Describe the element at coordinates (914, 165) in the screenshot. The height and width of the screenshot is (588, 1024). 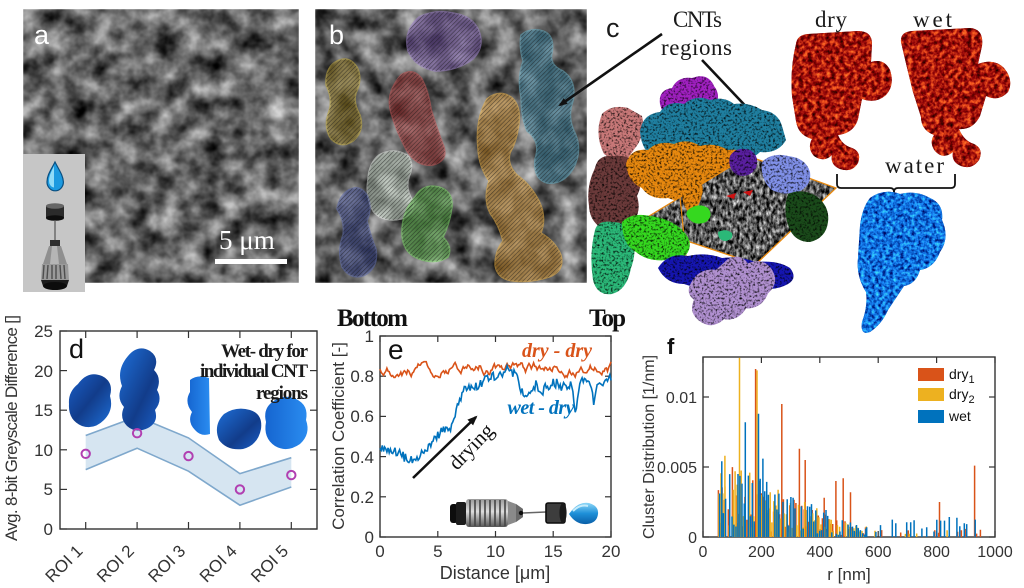
I see `svg-text: water` at that location.